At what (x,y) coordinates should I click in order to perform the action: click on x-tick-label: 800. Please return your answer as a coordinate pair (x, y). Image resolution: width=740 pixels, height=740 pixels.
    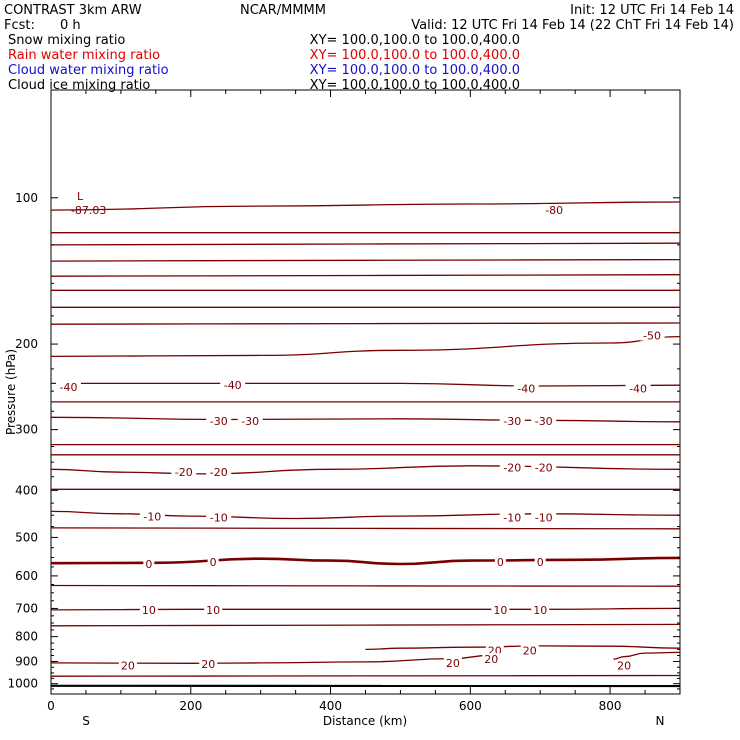
    Looking at the image, I should click on (610, 706).